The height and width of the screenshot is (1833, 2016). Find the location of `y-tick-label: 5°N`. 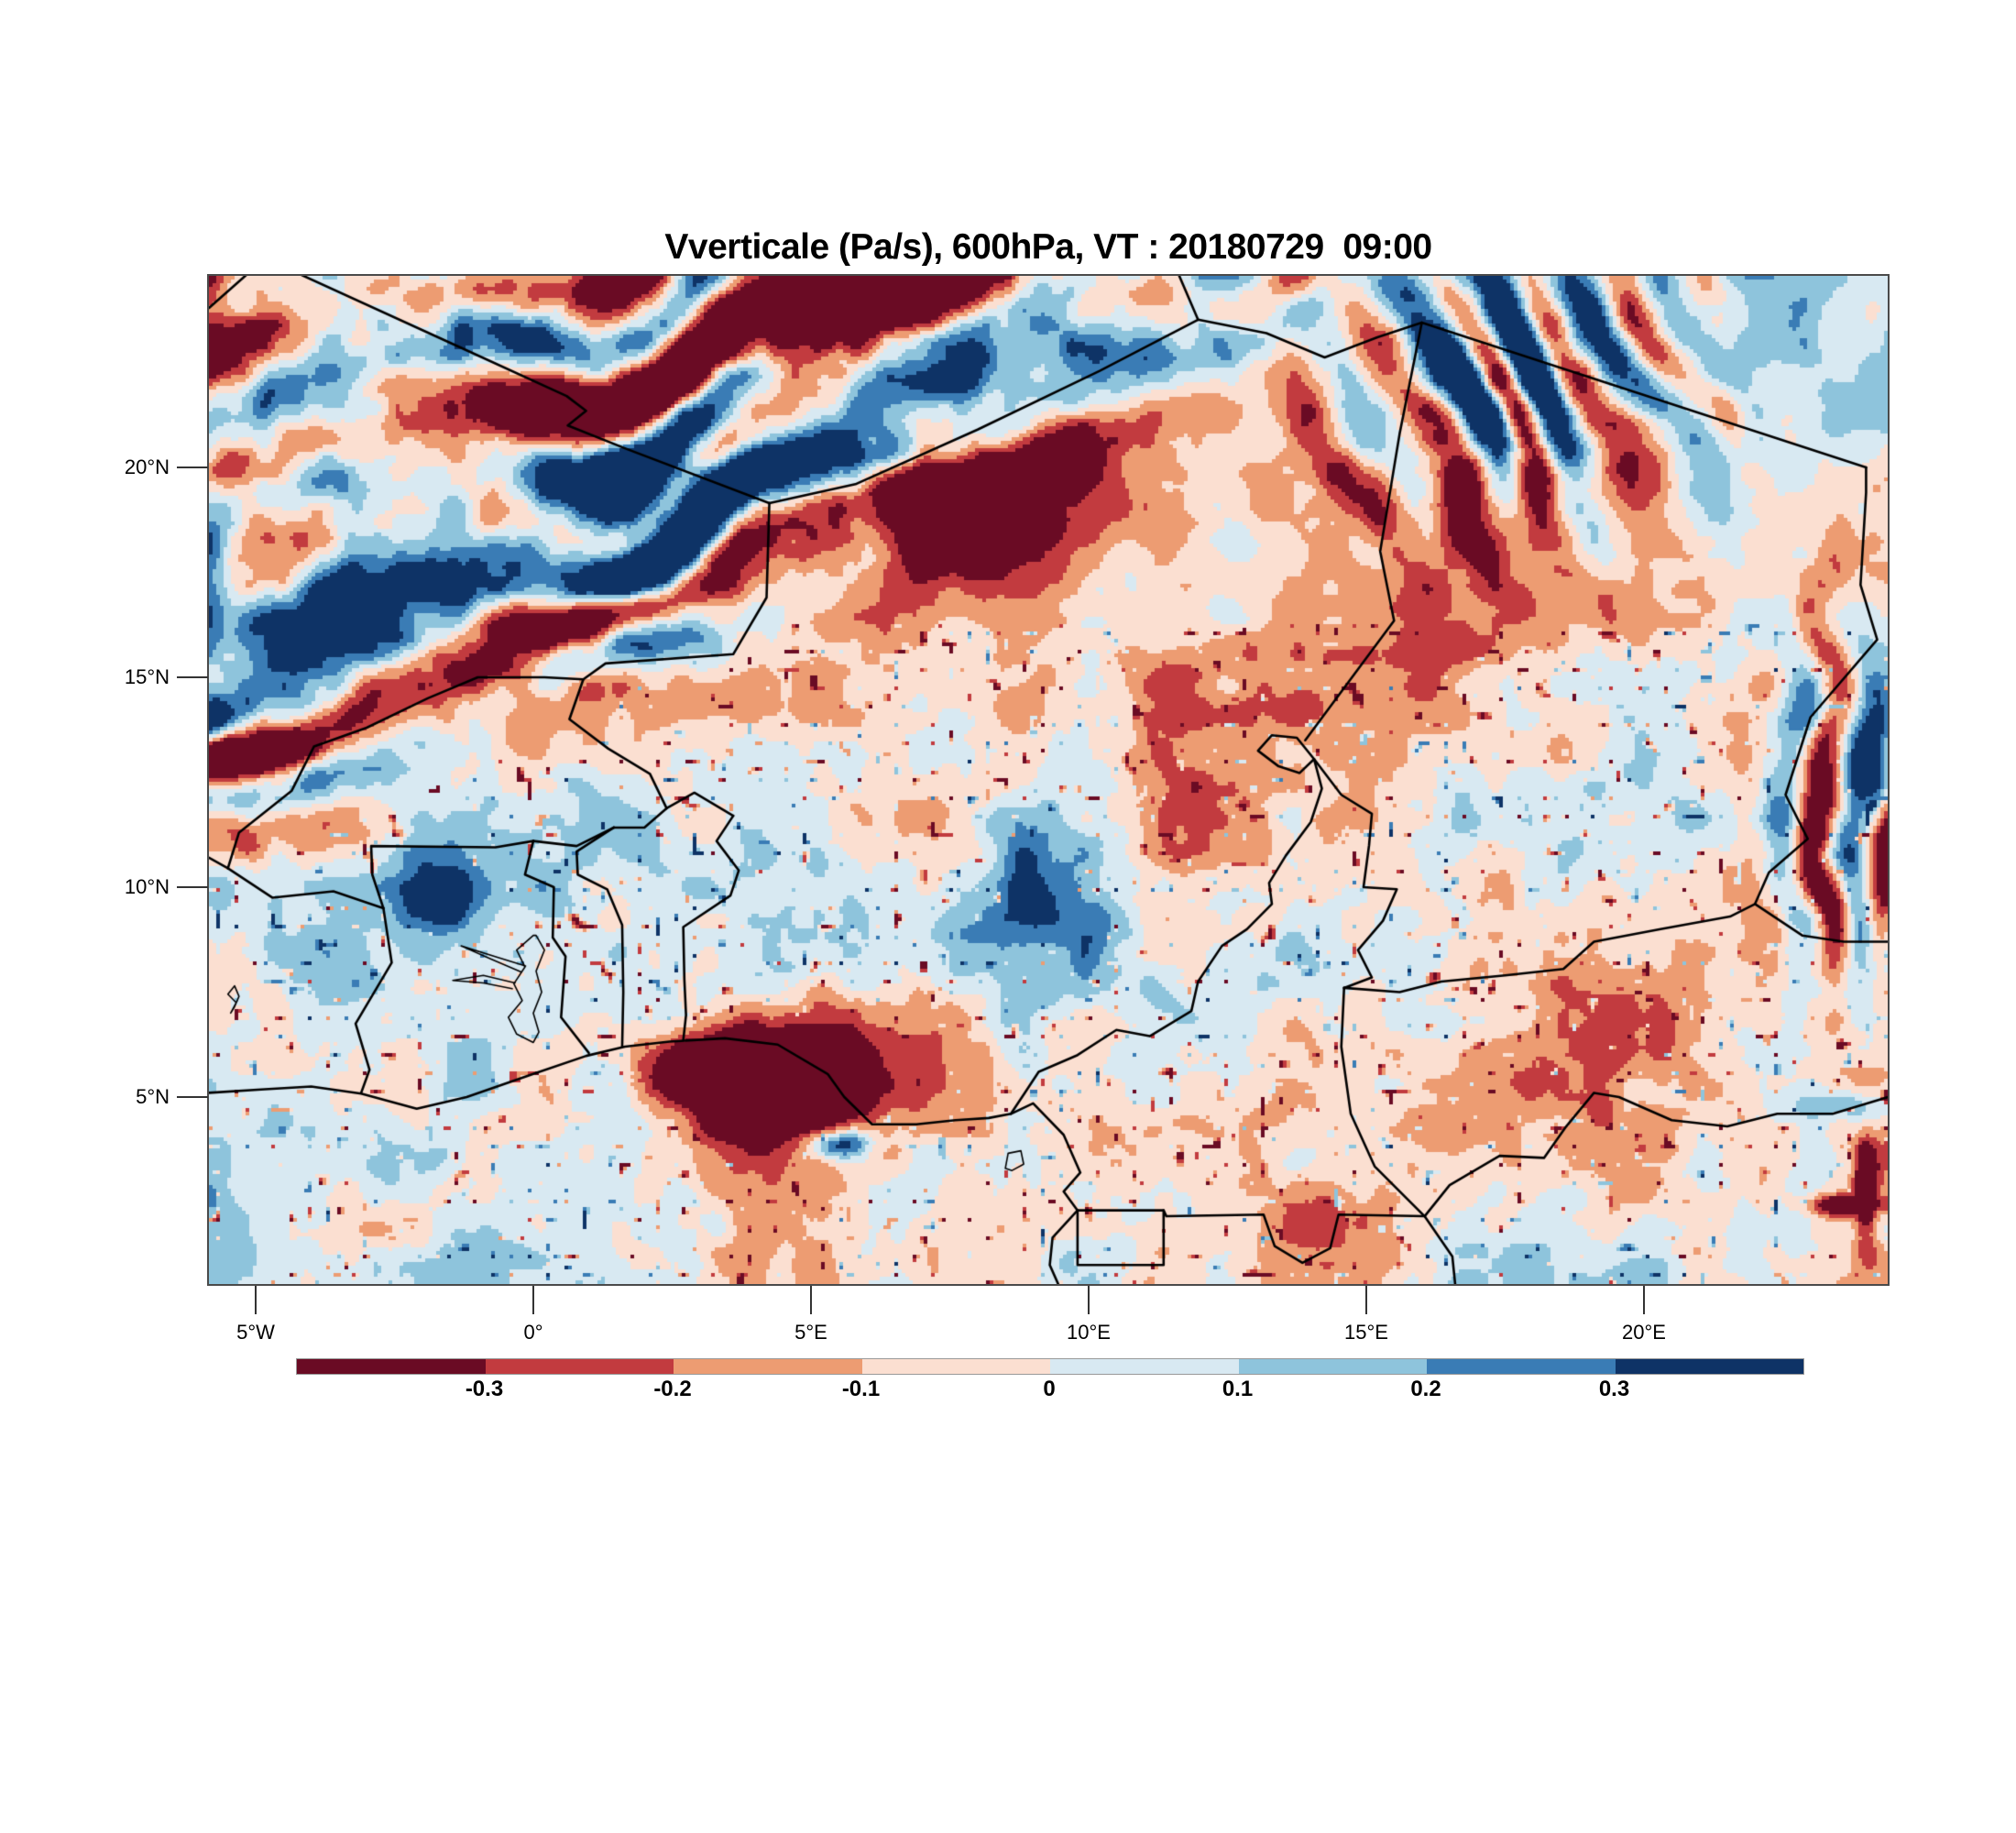

y-tick-label: 5°N is located at coordinates (153, 1096).